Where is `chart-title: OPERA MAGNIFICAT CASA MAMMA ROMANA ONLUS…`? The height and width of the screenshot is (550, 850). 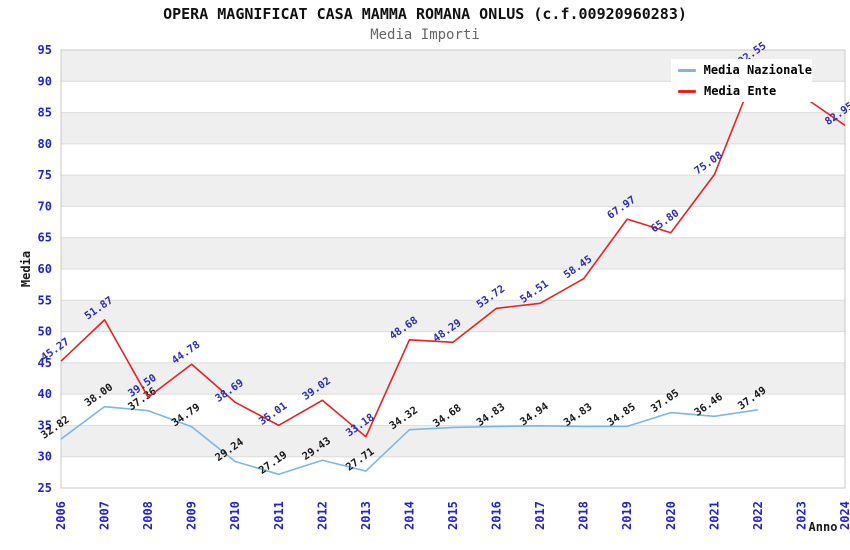 chart-title: OPERA MAGNIFICAT CASA MAMMA ROMANA ONLUS… is located at coordinates (425, 14).